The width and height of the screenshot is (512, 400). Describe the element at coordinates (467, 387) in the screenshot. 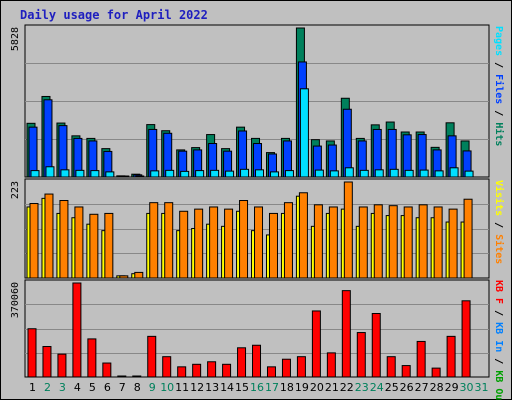

I see `day-label-30: 30` at that location.